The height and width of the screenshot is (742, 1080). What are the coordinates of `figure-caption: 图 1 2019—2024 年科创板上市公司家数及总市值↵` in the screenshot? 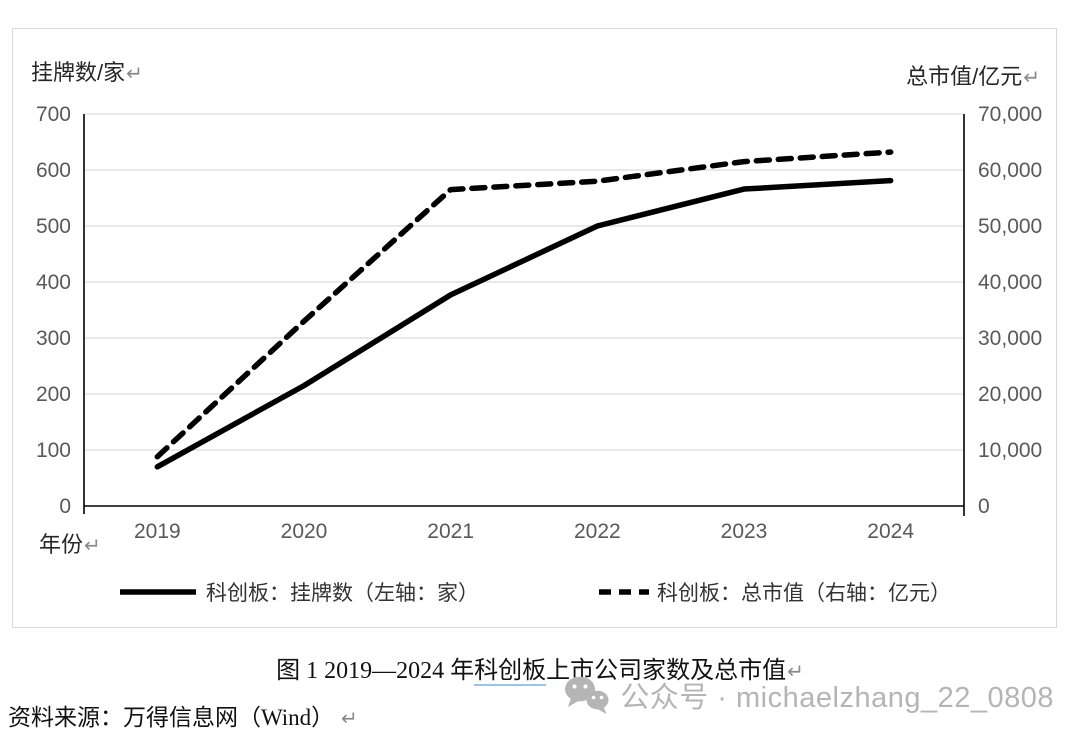 It's located at (540, 668).